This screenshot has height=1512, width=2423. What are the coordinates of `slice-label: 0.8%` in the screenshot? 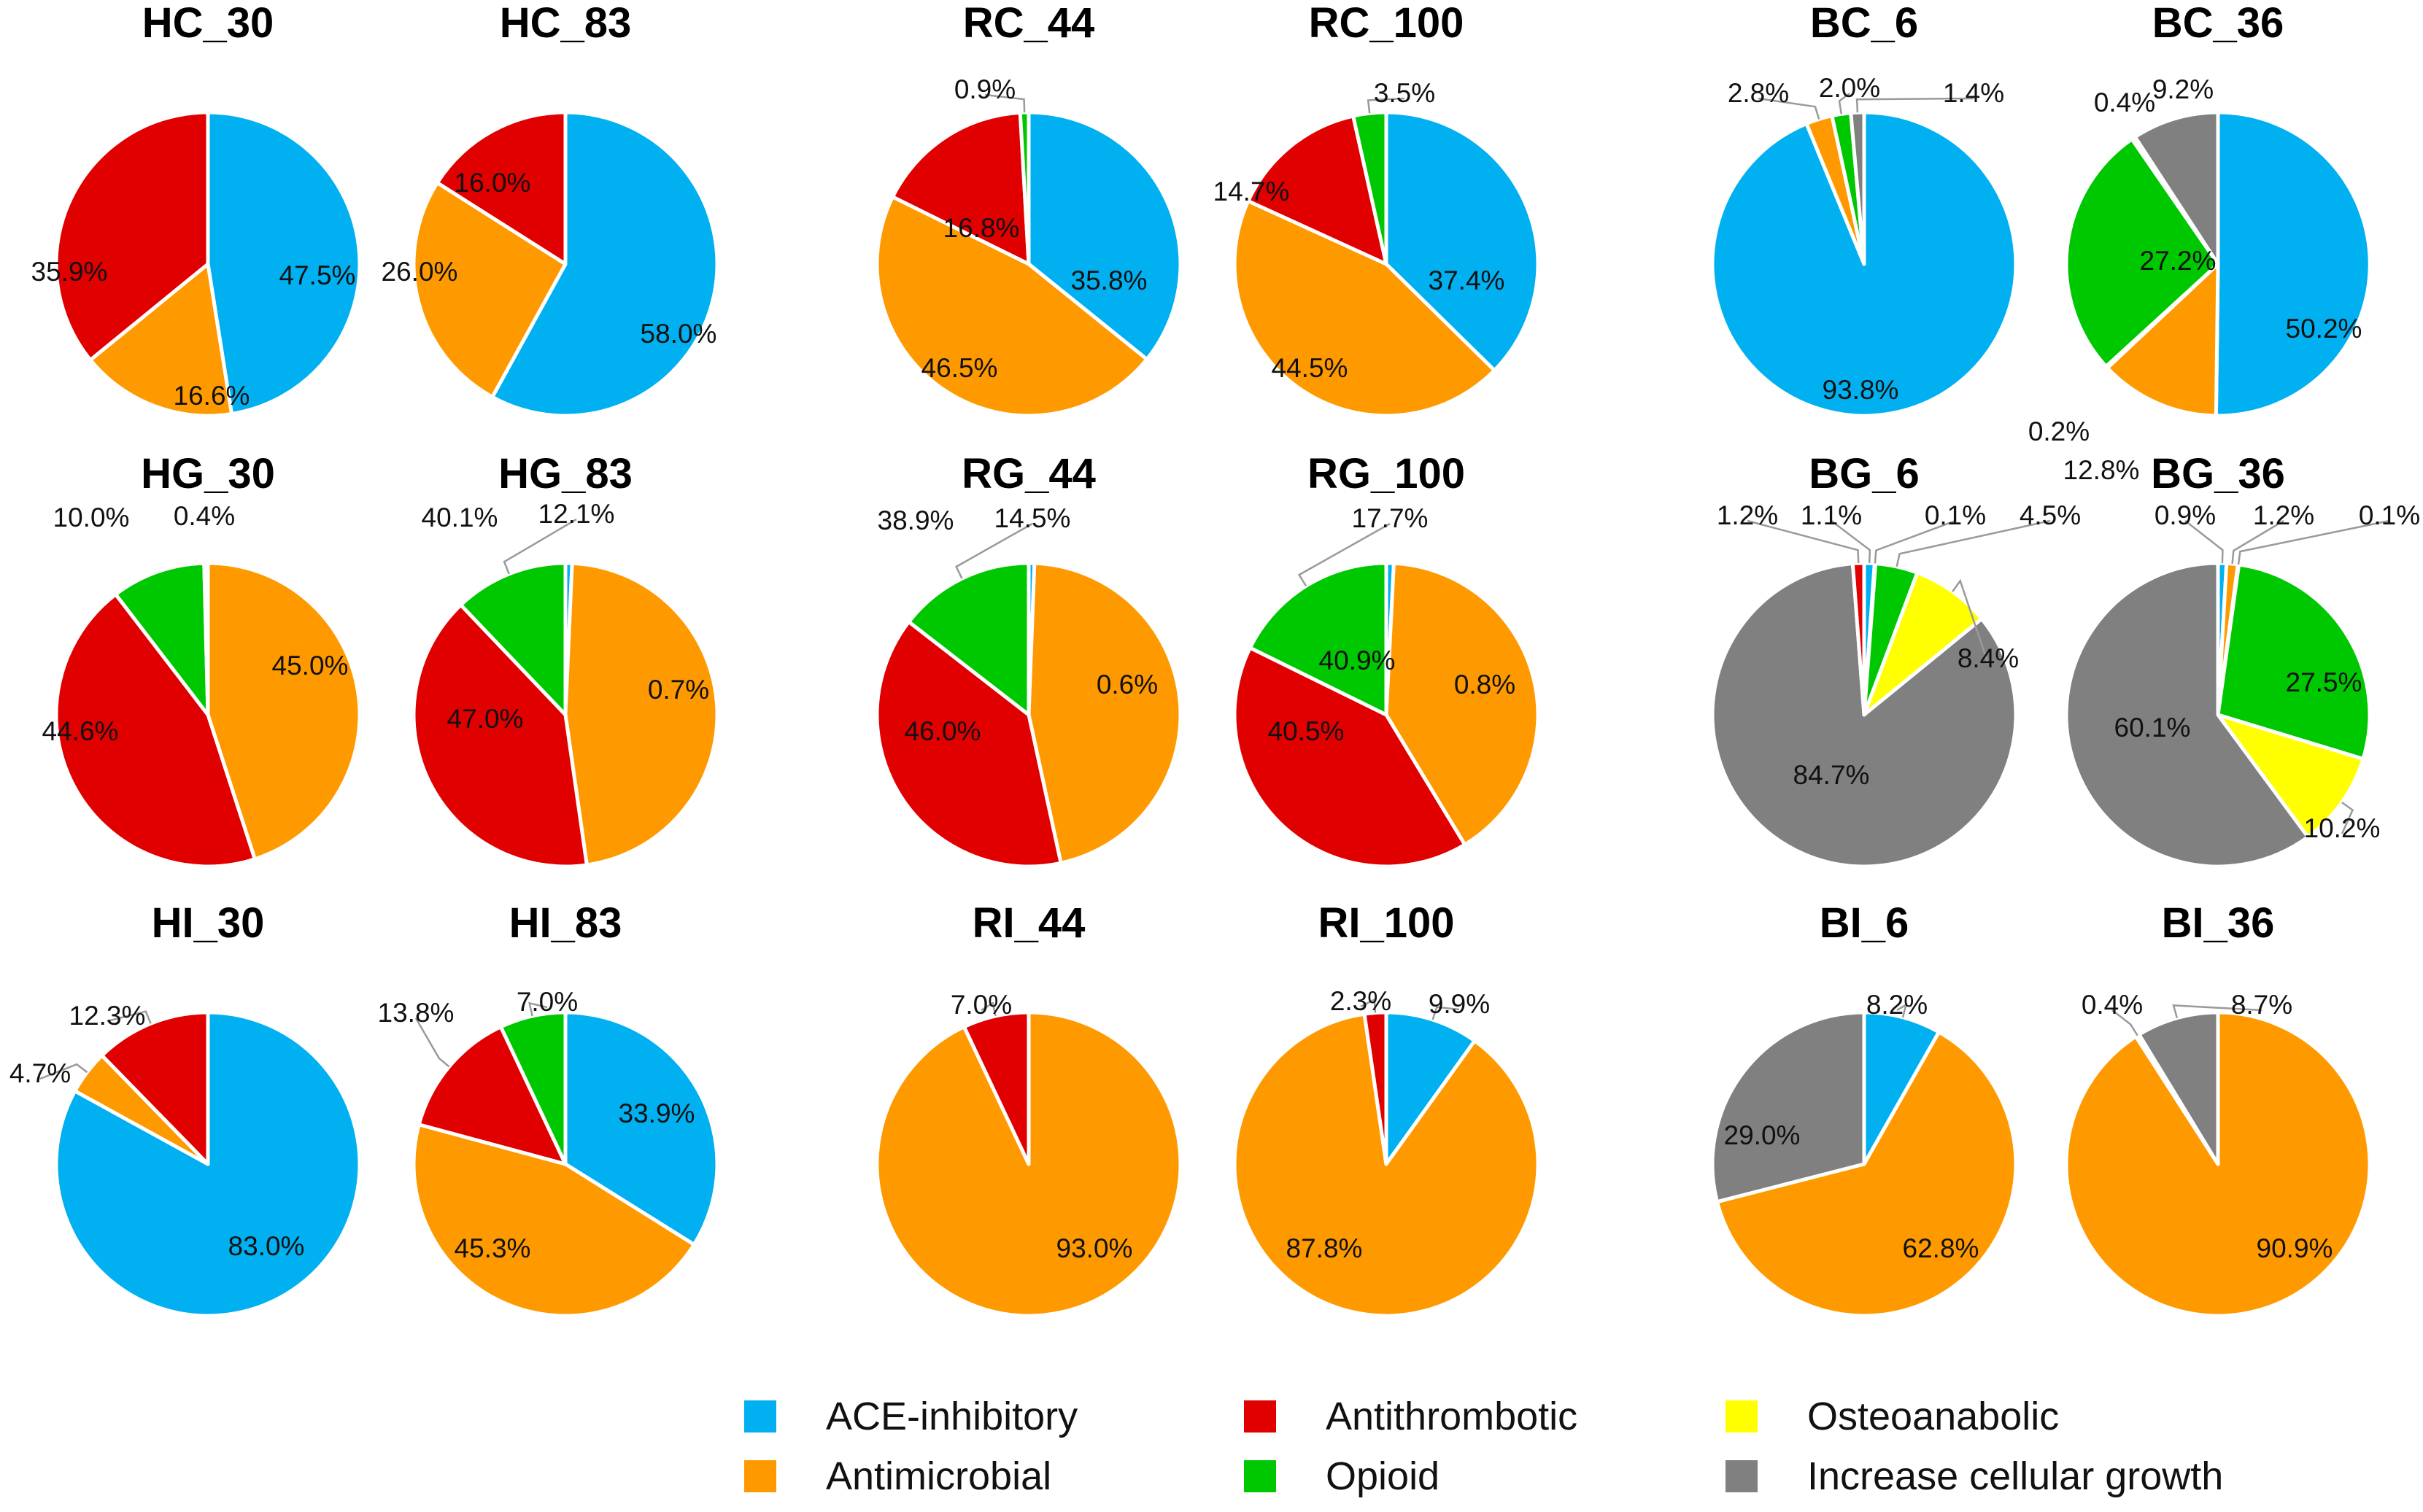 It's located at (1484, 684).